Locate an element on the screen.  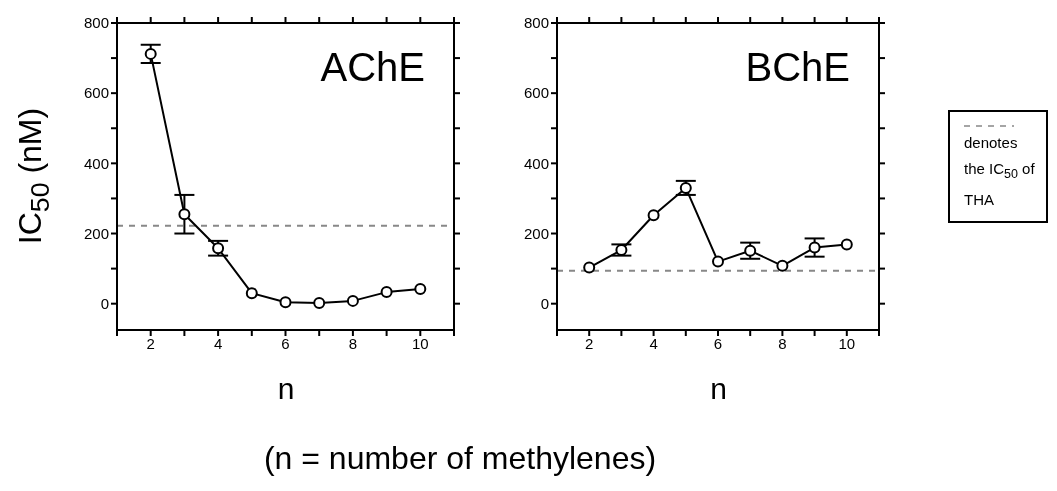
text: (n = number of methylenes) is located at coordinates (460, 458).